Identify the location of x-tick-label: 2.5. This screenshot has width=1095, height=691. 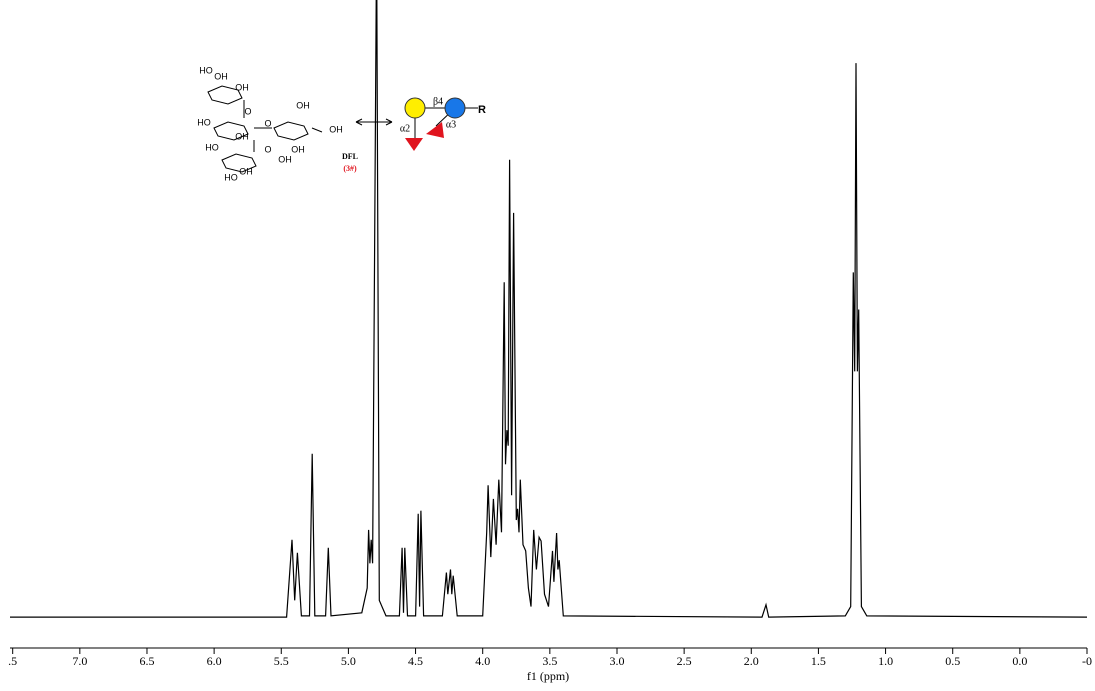
(684, 661).